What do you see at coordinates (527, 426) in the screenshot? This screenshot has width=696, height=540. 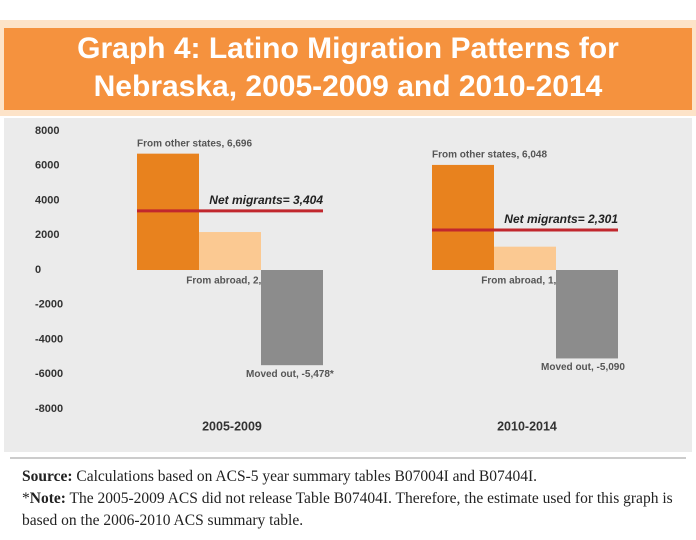 I see `x-tick-label: 2010-2014` at bounding box center [527, 426].